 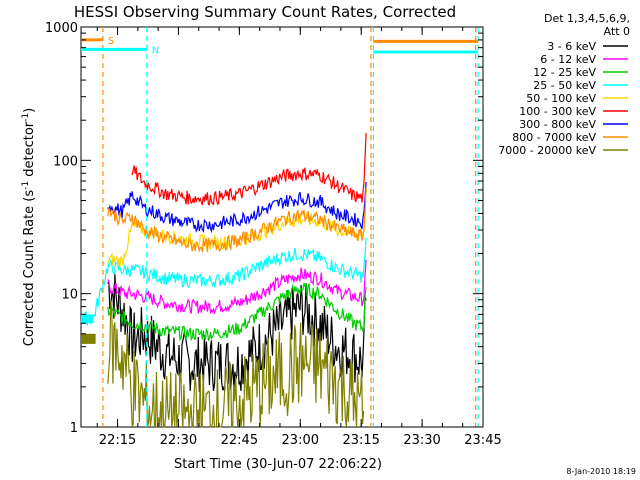 I want to click on y-axis-label-part: Corrected Count Rate (s, so click(x=29, y=268).